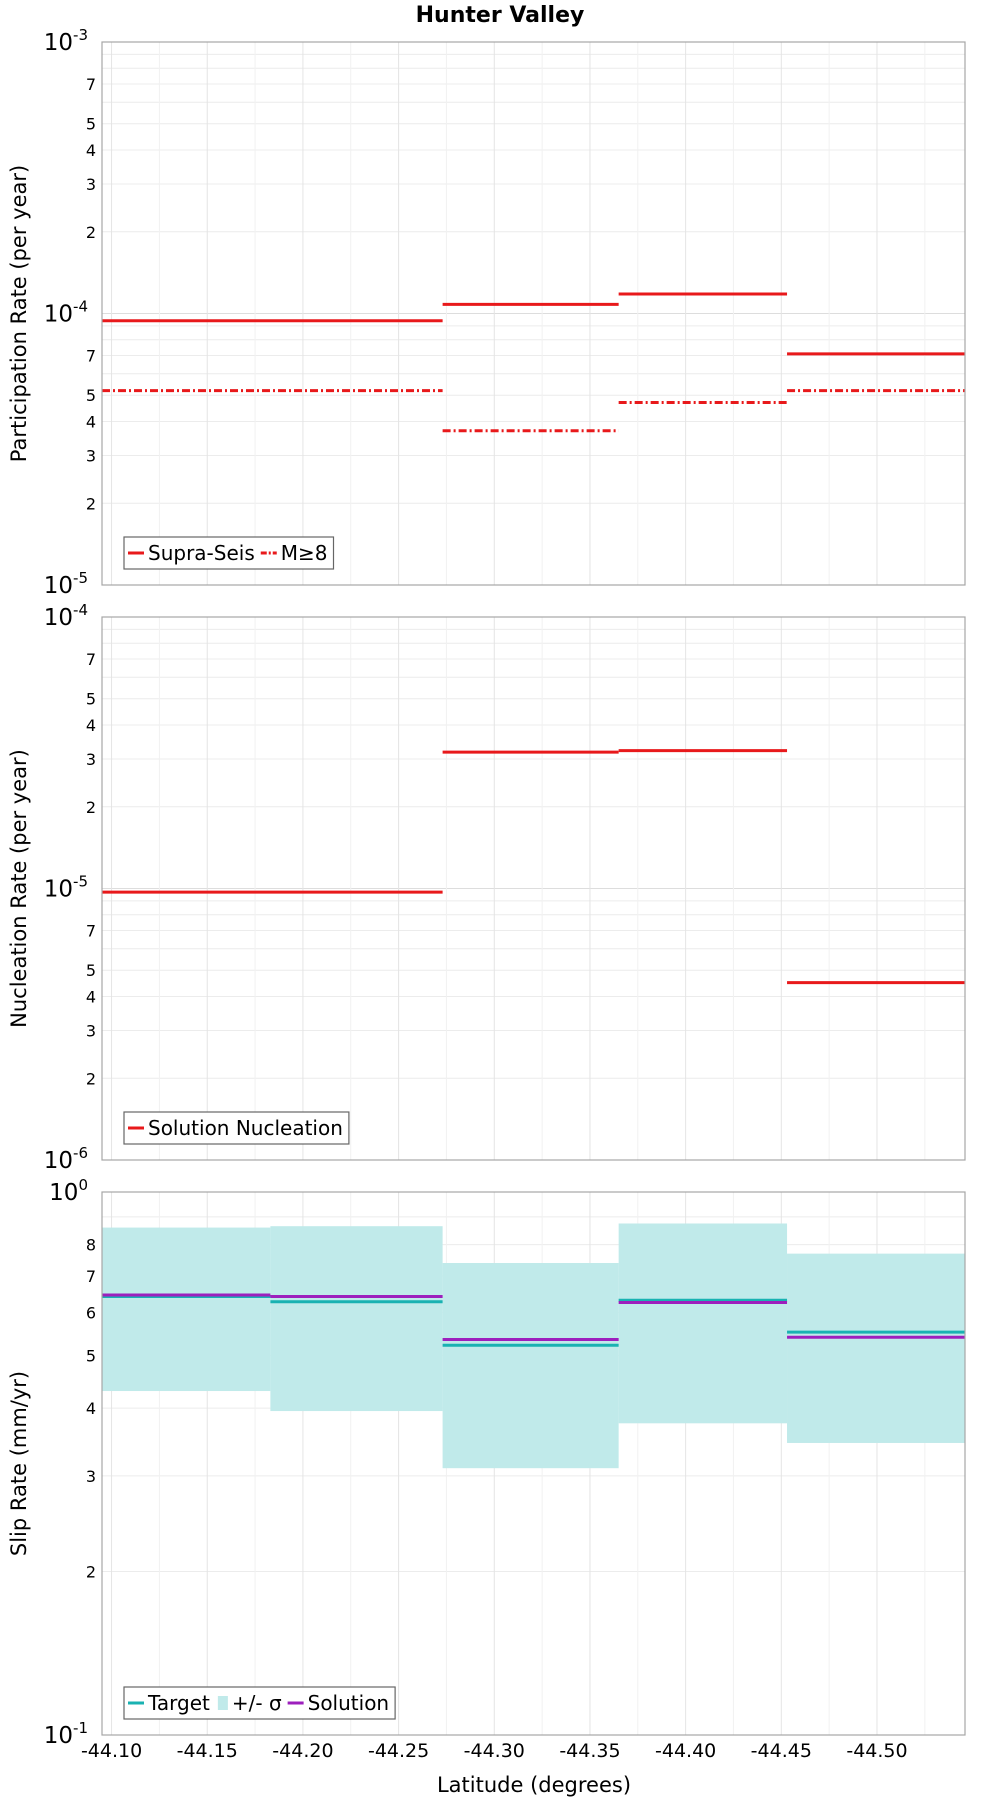 This screenshot has height=1800, width=1000. Describe the element at coordinates (19, 888) in the screenshot. I see `y-axis-label: Nucleation Rate (per year)` at that location.